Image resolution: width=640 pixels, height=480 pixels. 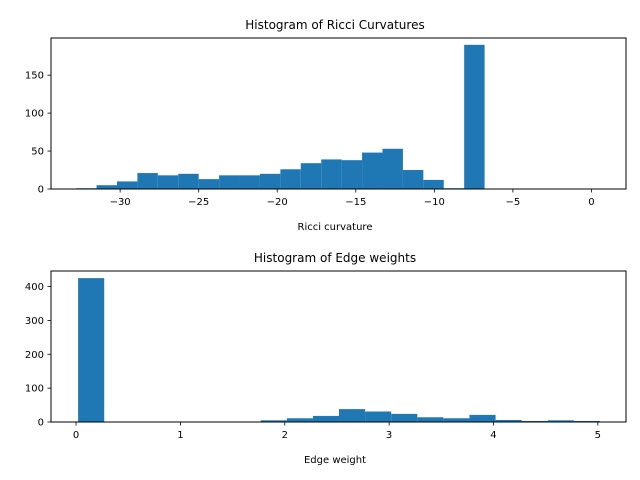 I want to click on x-tick-label: −20, so click(x=277, y=202).